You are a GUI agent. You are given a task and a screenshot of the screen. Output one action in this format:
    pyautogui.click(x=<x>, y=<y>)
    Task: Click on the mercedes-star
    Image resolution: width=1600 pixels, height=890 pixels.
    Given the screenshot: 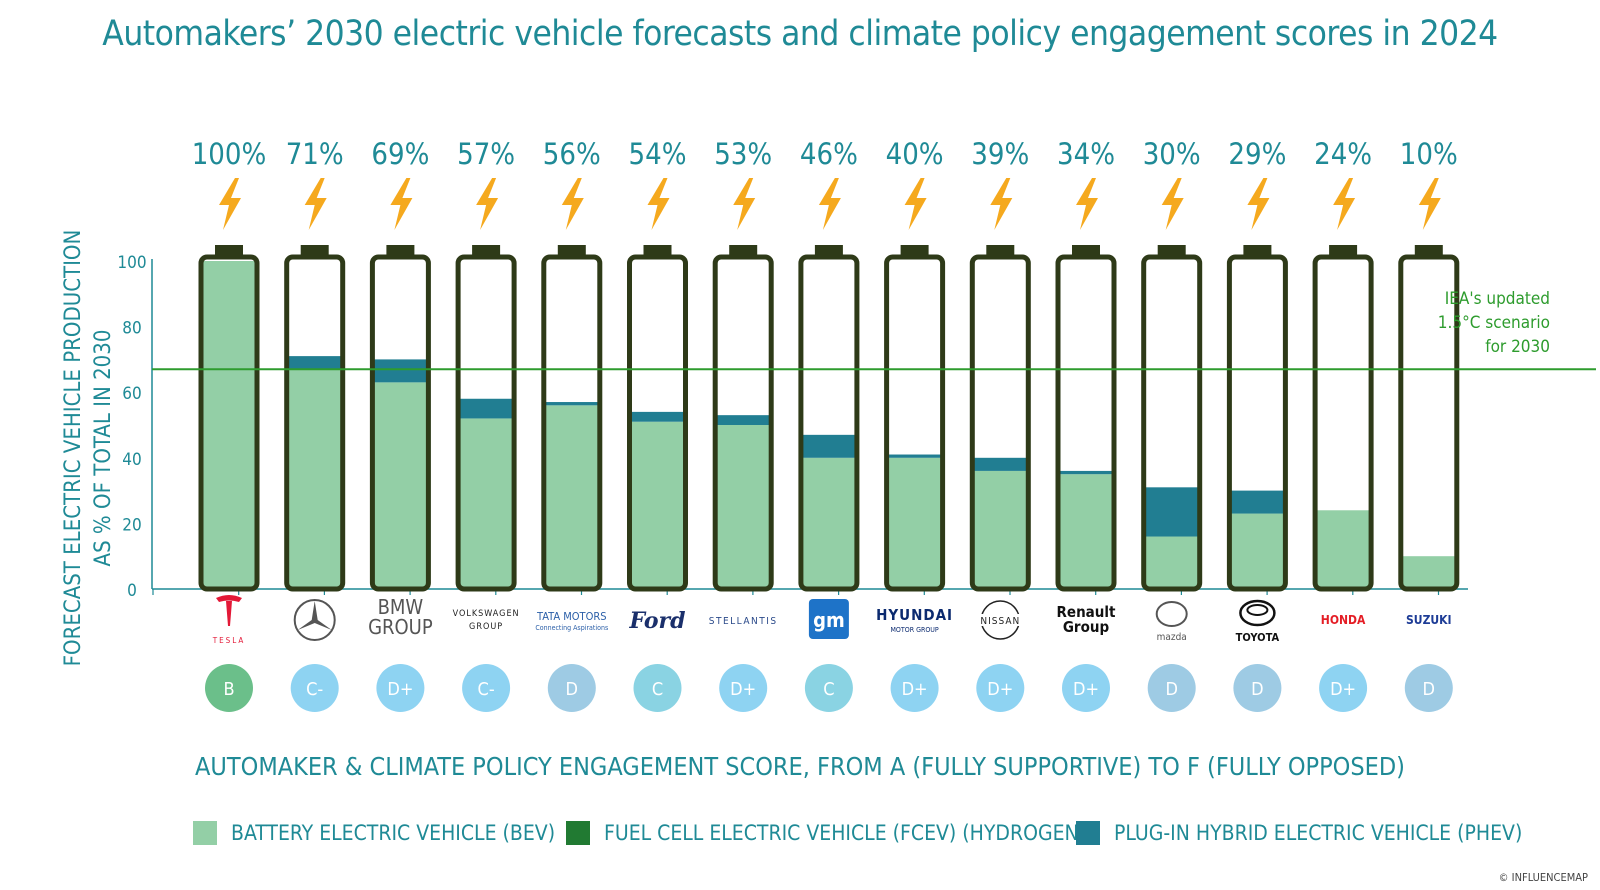 What is the action you would take?
    pyautogui.click(x=314, y=615)
    